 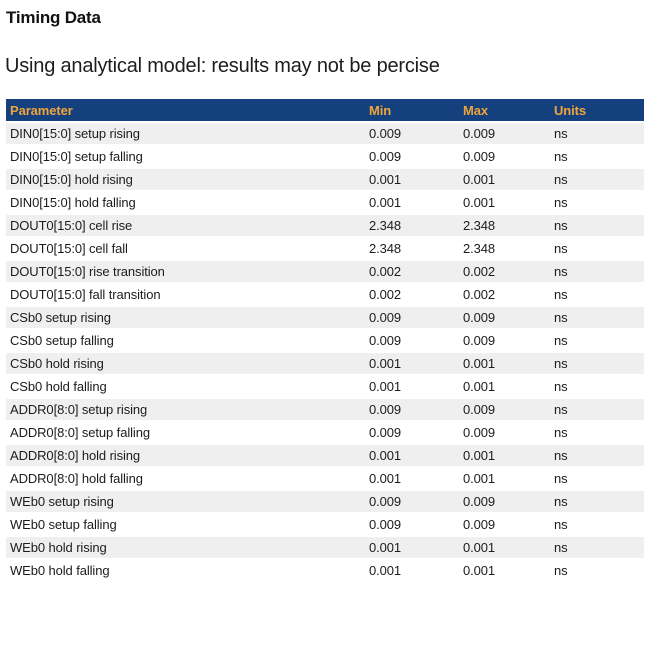 What do you see at coordinates (185, 134) in the screenshot?
I see `parameter-cell: DIN0[15:0] setup rising` at bounding box center [185, 134].